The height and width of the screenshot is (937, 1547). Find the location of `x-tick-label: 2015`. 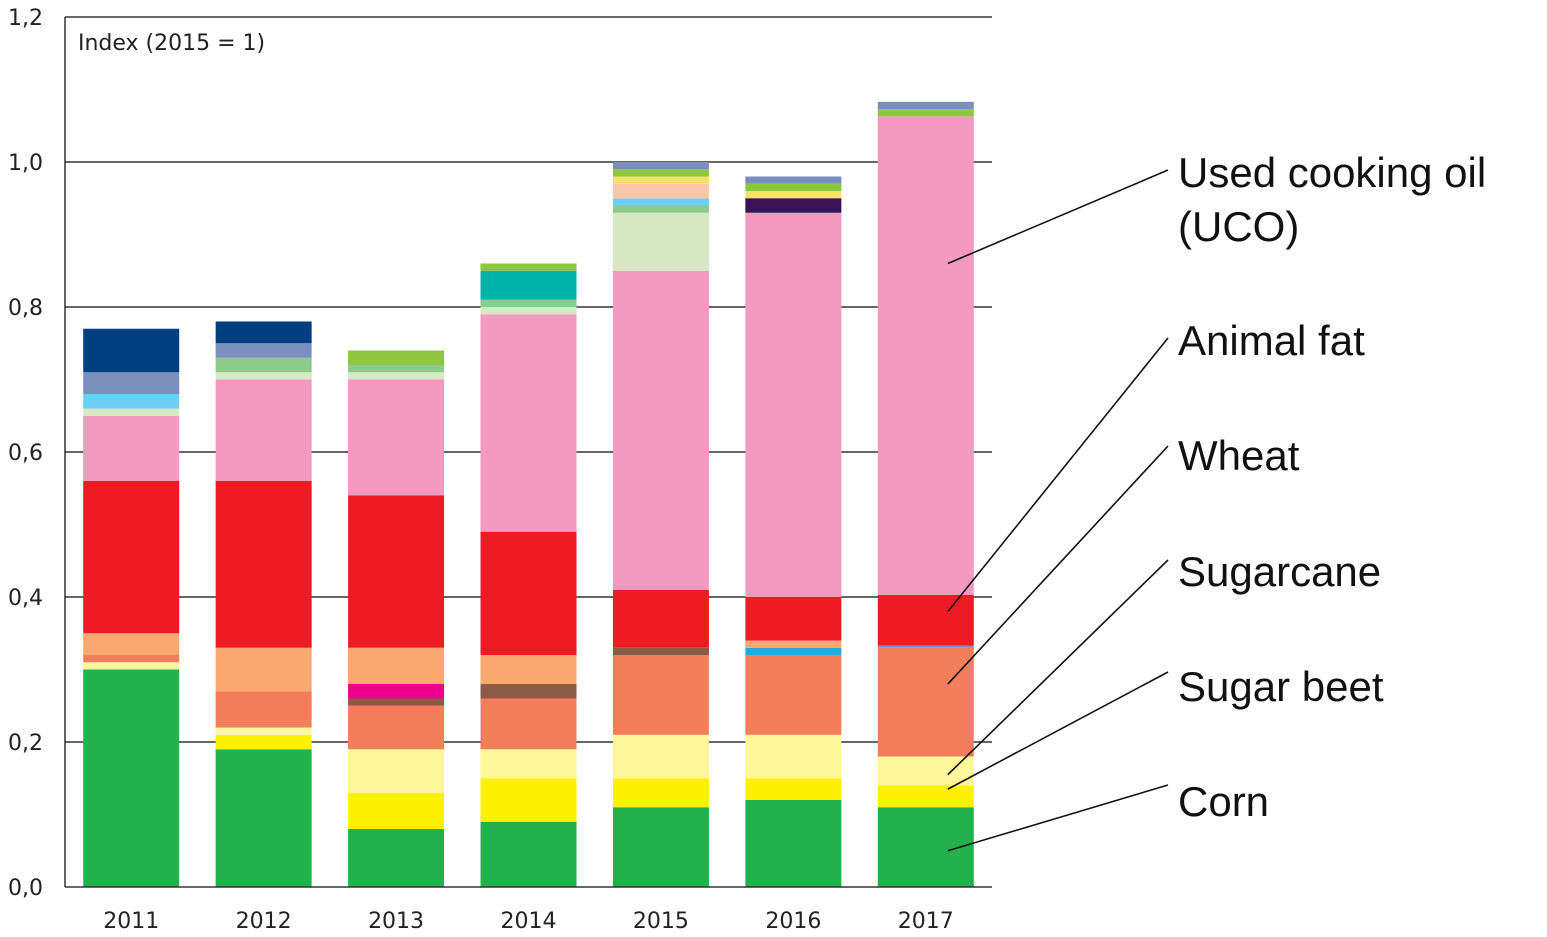

x-tick-label: 2015 is located at coordinates (661, 921).